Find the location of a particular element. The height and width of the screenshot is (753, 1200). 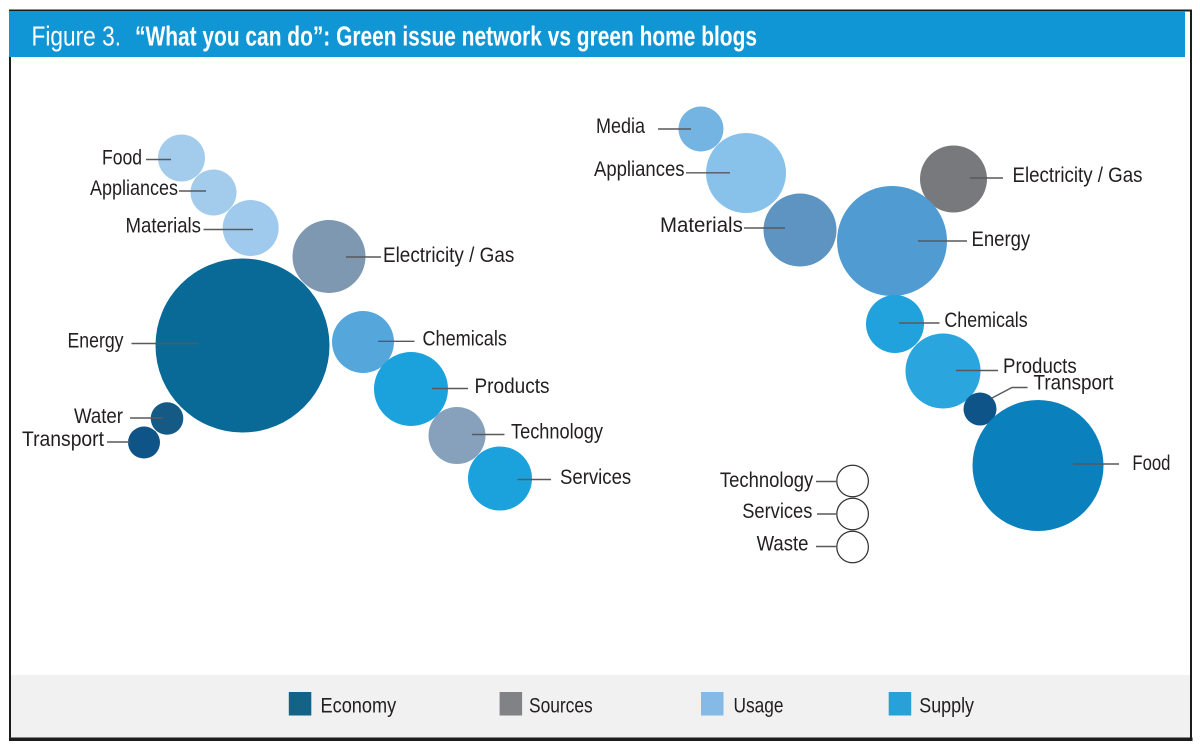

svg-text: Media is located at coordinates (620, 126).